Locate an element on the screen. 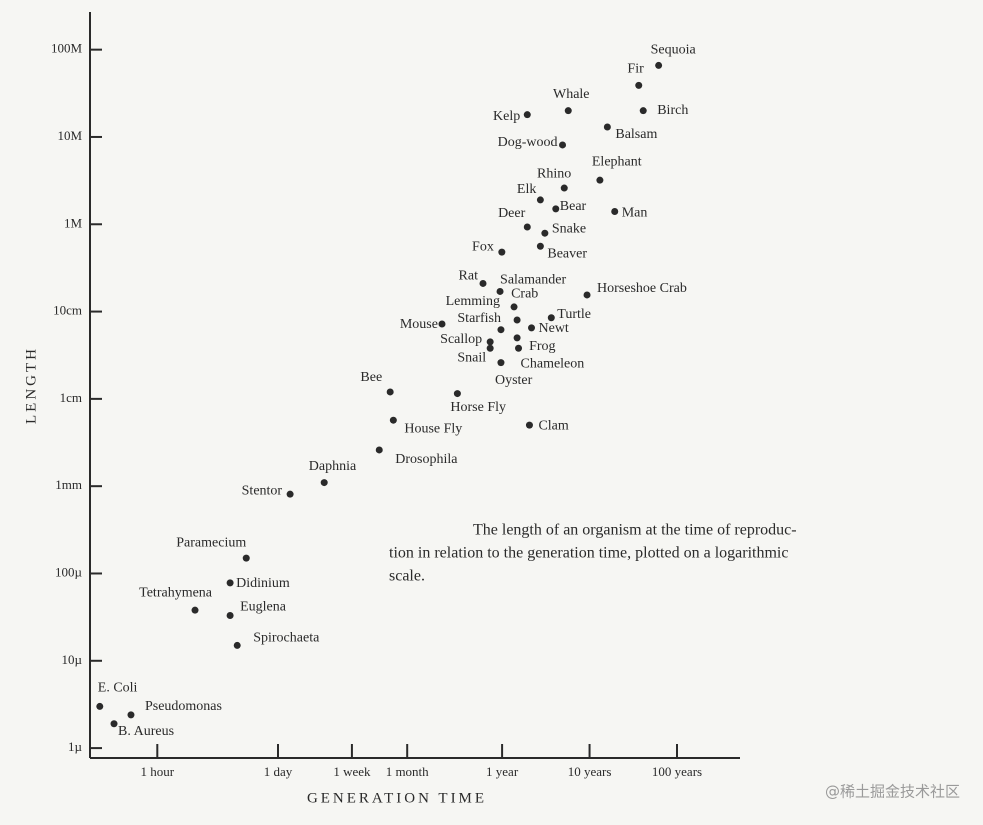 This screenshot has width=983, height=825. y-axis-title: LENGTH is located at coordinates (31, 385).